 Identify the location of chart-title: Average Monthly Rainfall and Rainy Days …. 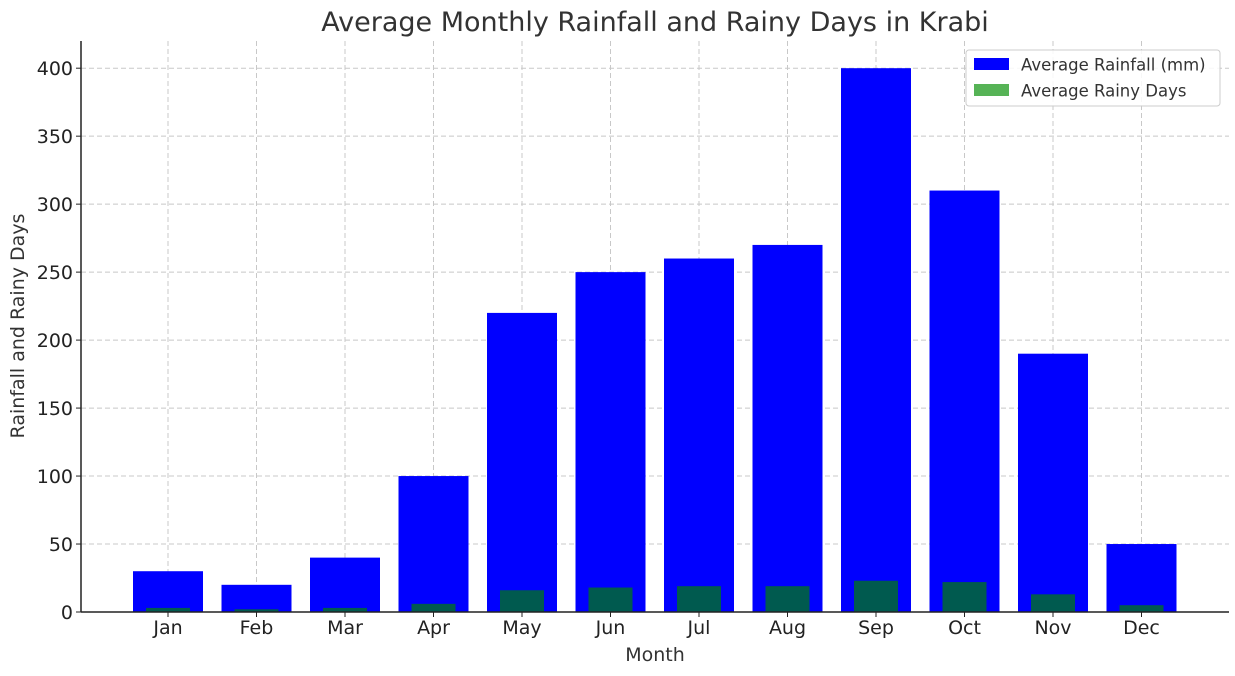
(655, 22).